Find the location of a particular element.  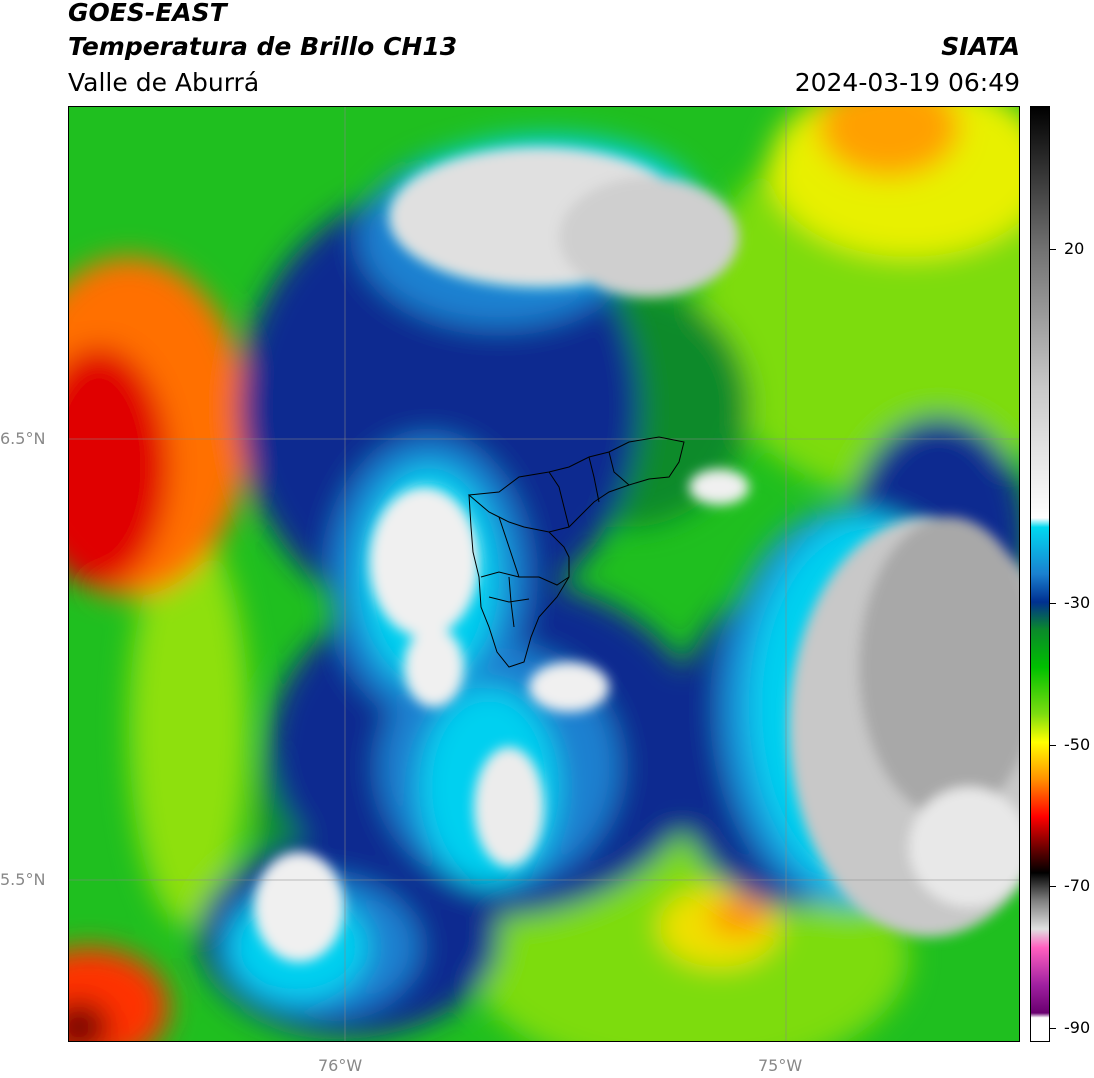

colorbar-label-minus70: -70 is located at coordinates (1077, 885).